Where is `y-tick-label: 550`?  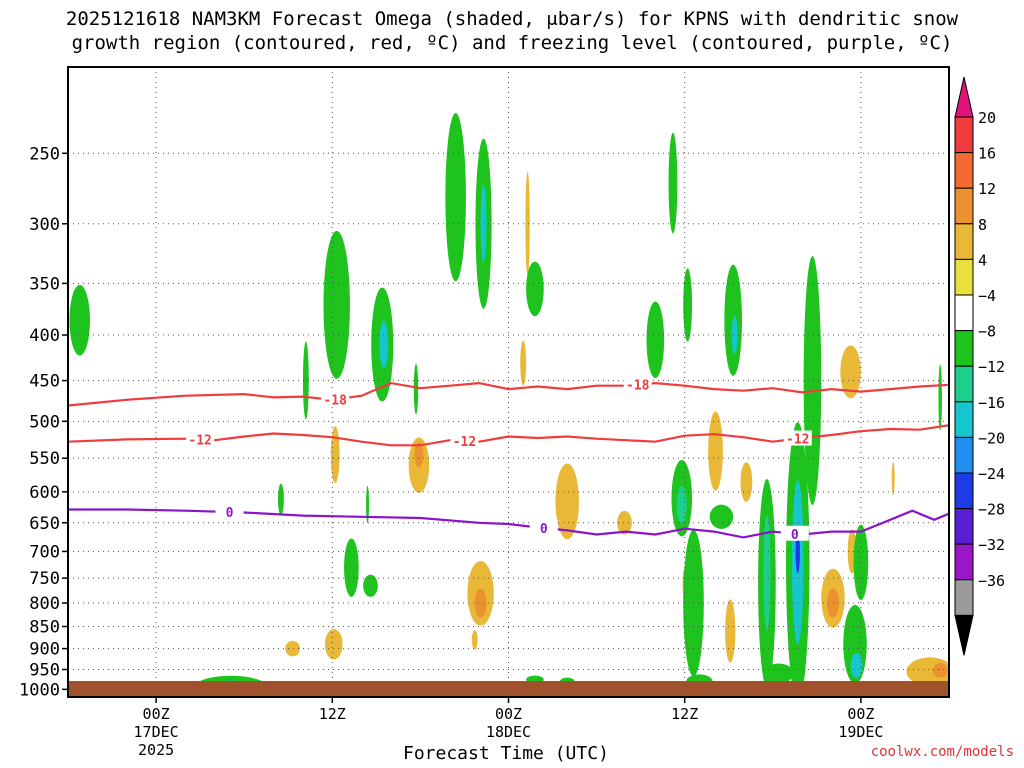
y-tick-label: 550 is located at coordinates (44, 459).